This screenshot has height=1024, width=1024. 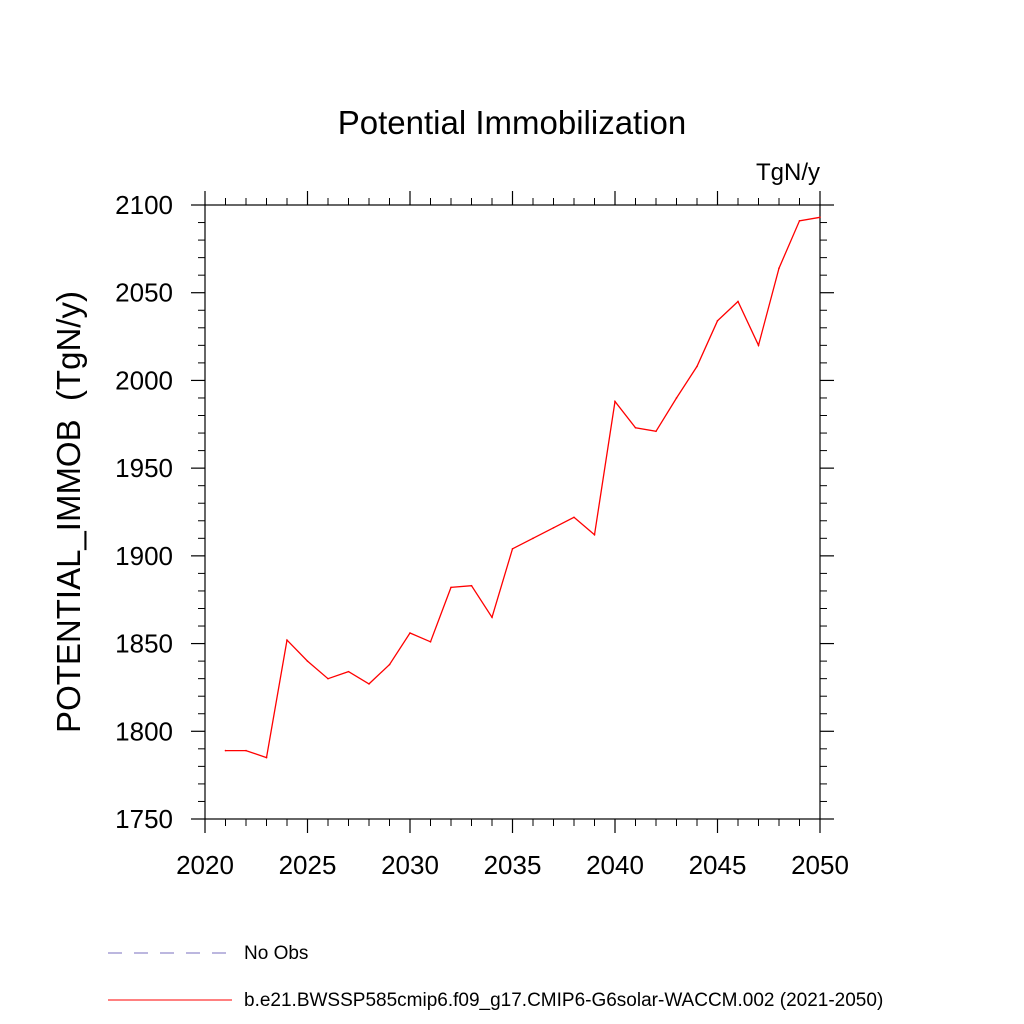 What do you see at coordinates (144, 731) in the screenshot?
I see `y-tick-label: 1800` at bounding box center [144, 731].